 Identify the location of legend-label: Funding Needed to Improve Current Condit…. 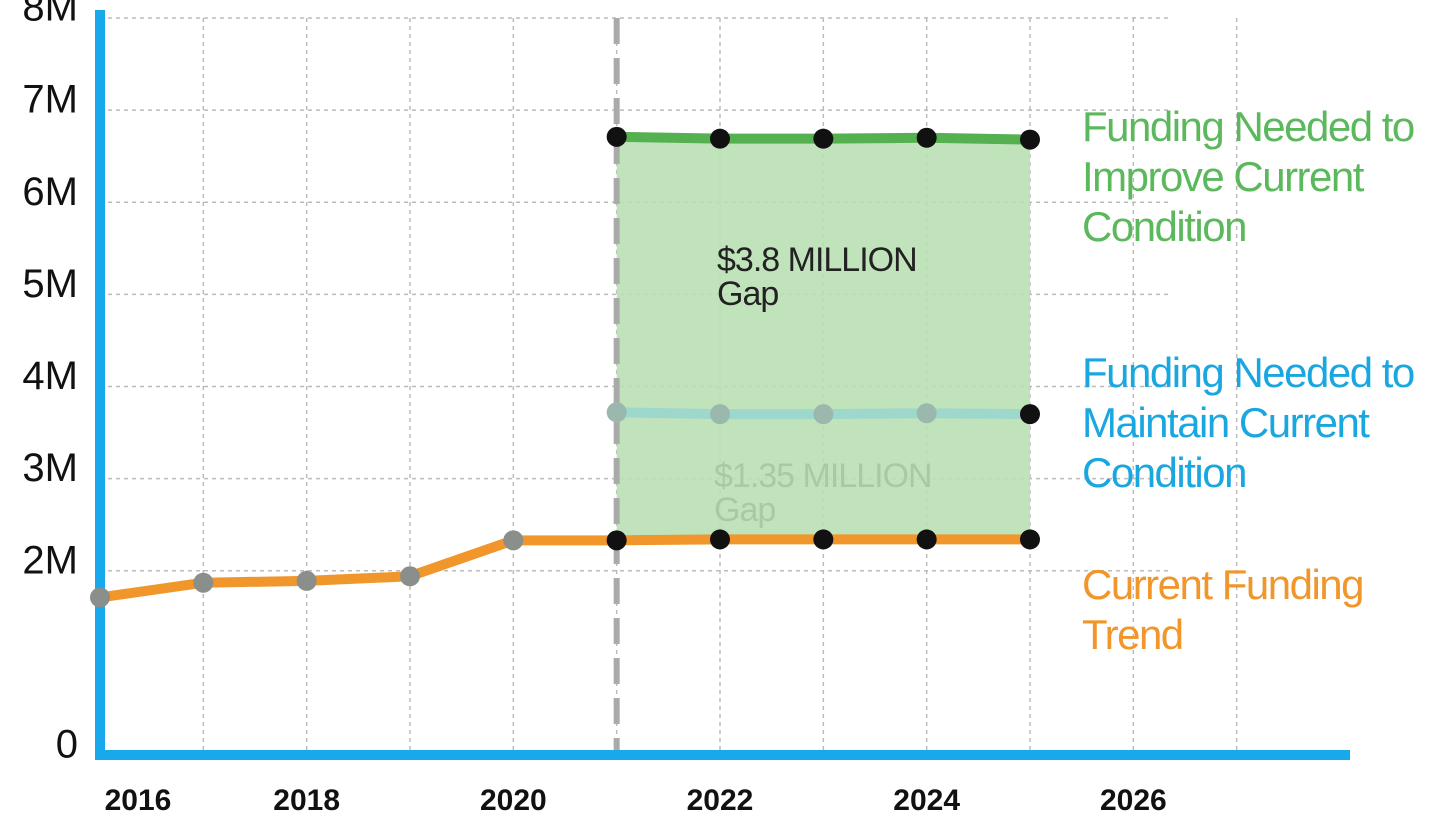
(1248, 176).